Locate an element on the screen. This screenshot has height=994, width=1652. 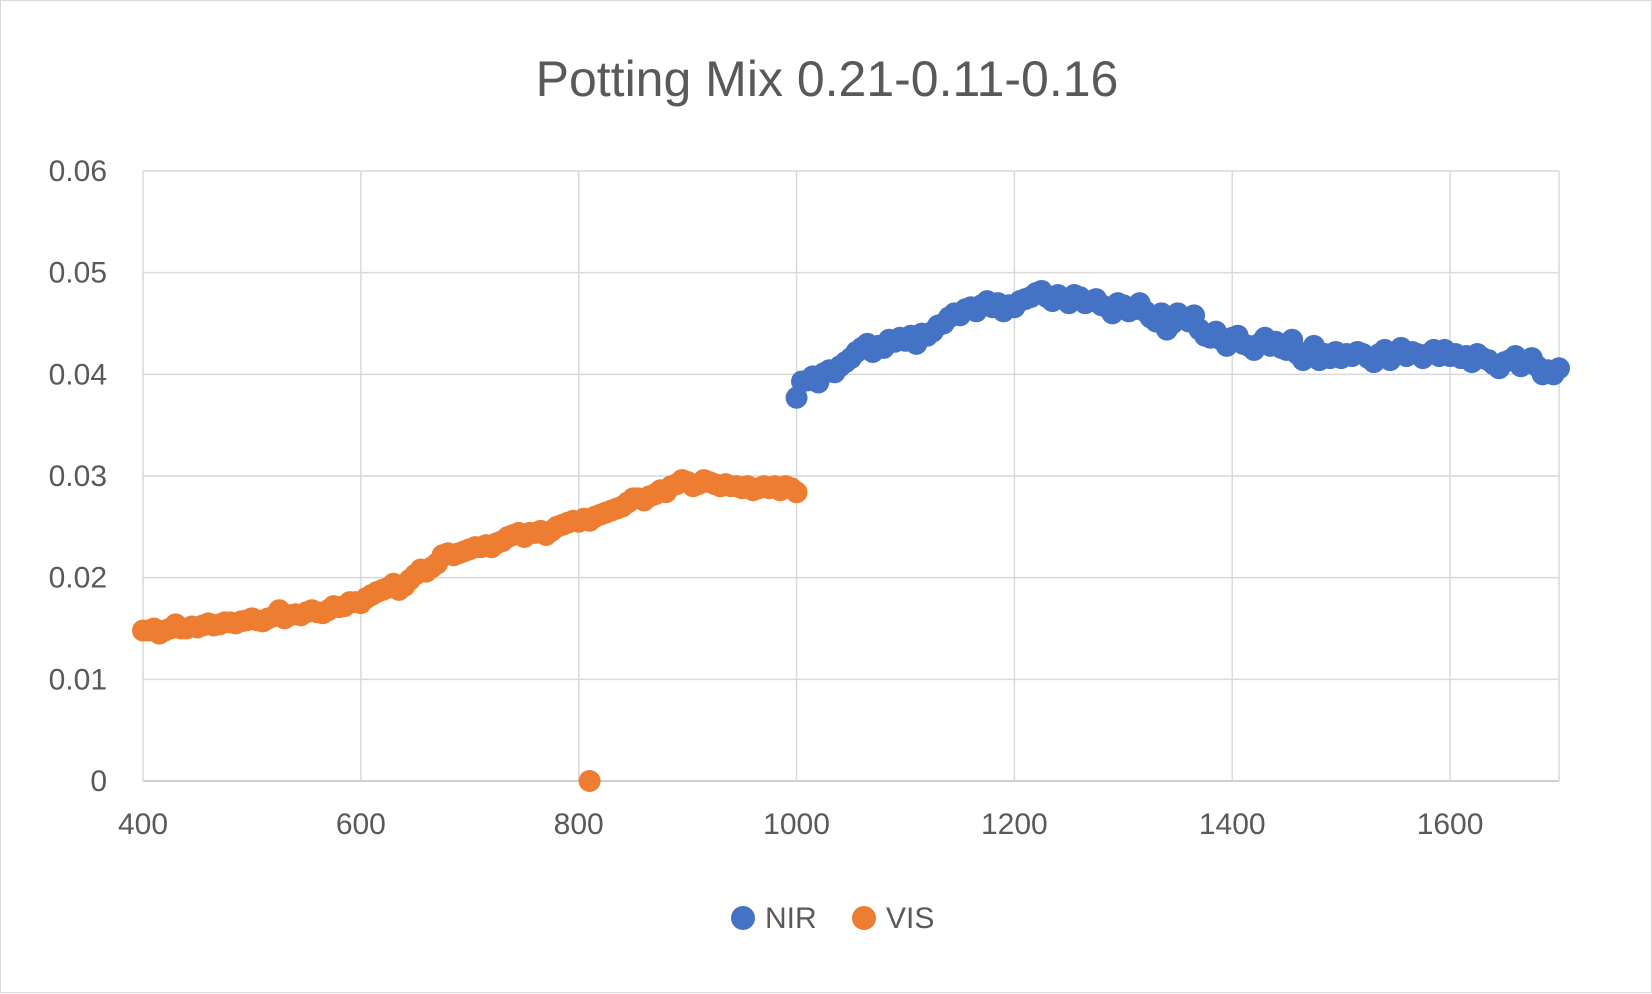
legend-marker-vis is located at coordinates (864, 918).